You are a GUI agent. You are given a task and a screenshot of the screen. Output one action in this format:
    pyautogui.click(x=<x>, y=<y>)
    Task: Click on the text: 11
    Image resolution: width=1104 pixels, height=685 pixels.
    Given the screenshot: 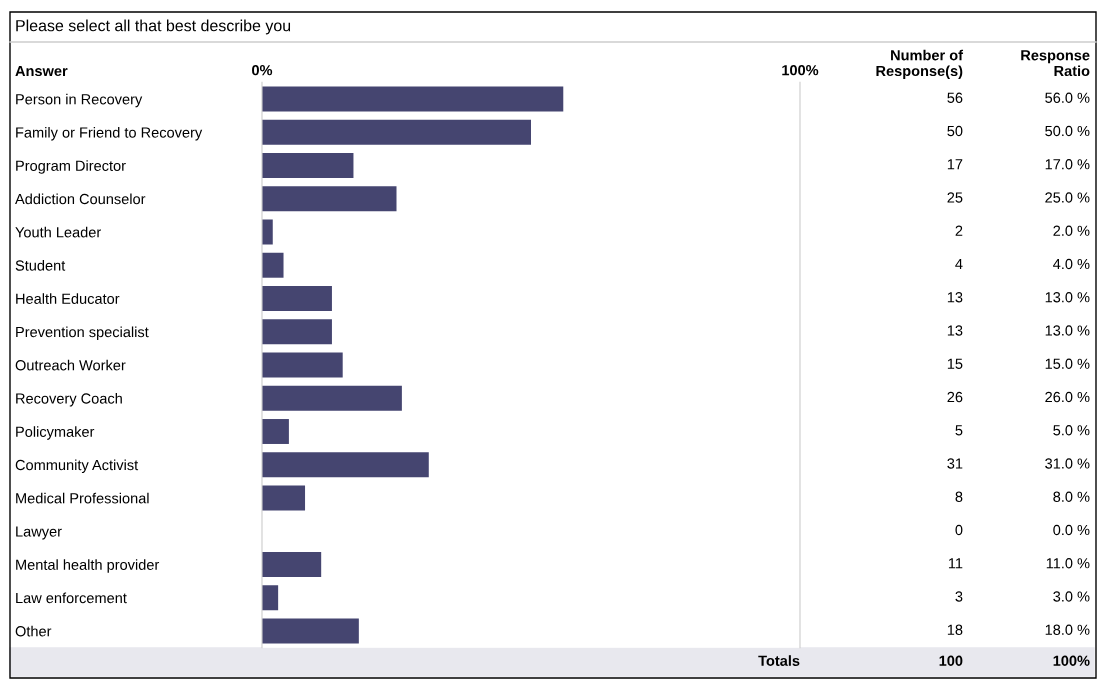 What is the action you would take?
    pyautogui.click(x=955, y=563)
    